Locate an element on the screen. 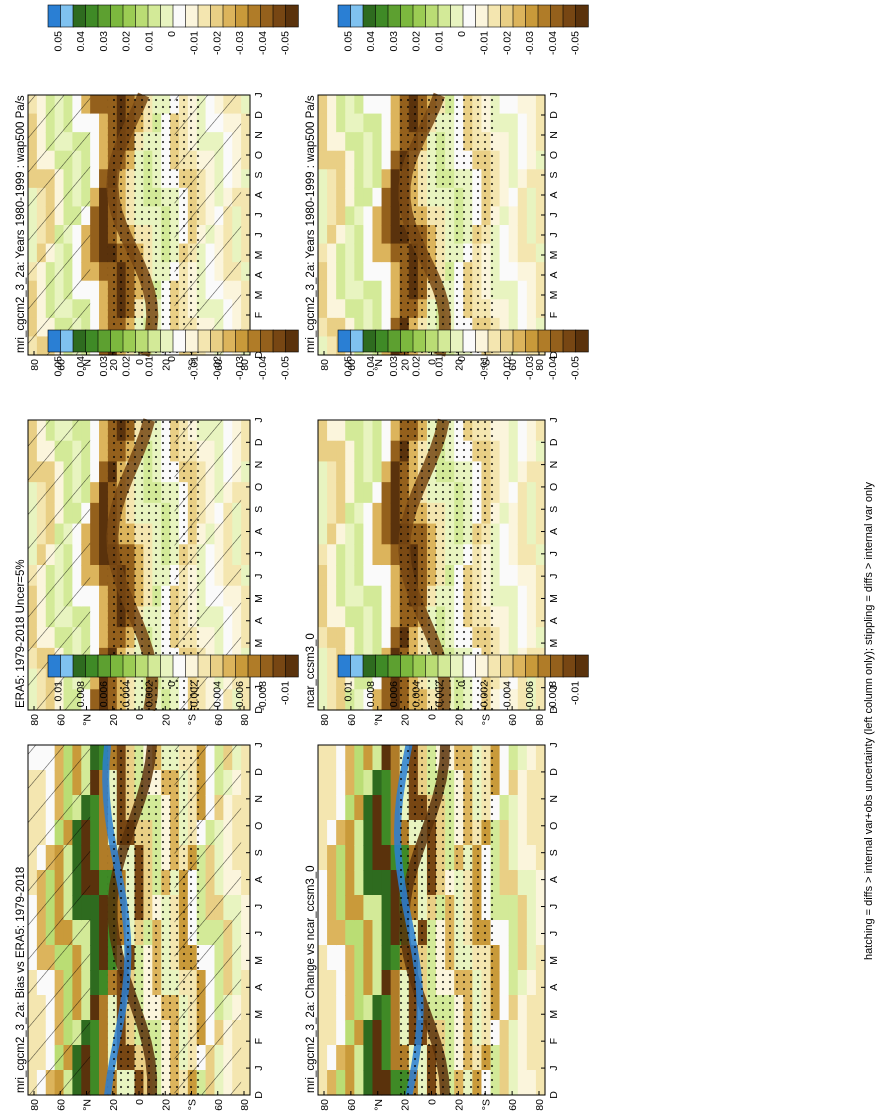 The image size is (890, 1111). month-tick-label: S is located at coordinates (259, 509).